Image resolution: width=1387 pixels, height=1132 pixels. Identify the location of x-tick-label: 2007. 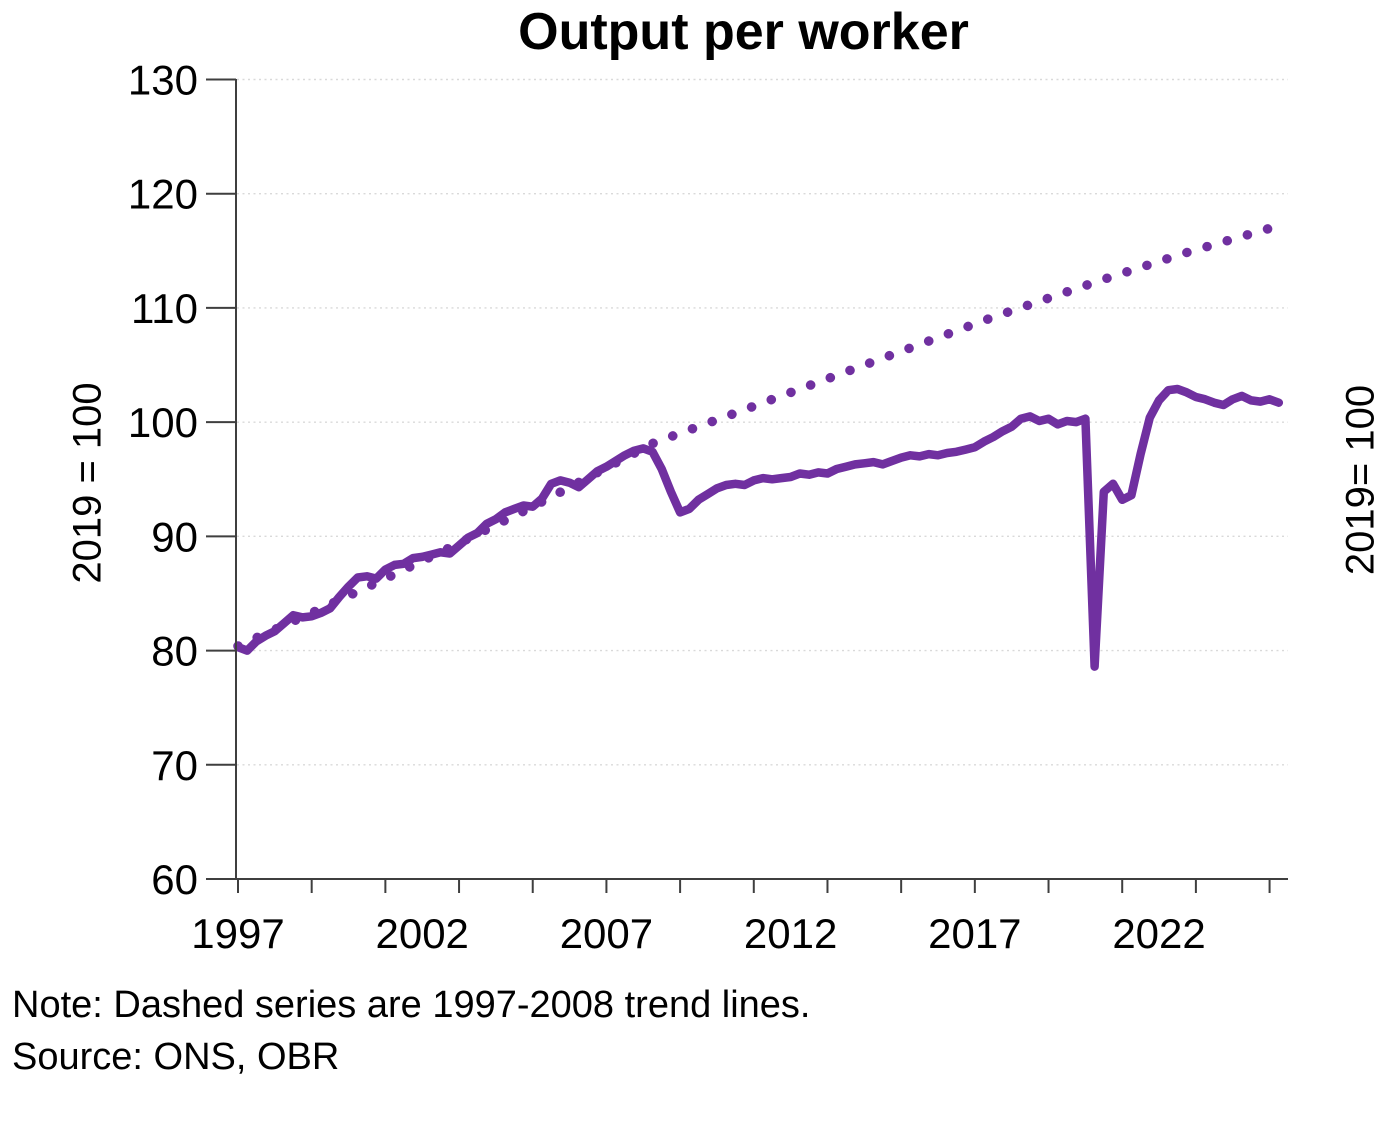
(606, 933).